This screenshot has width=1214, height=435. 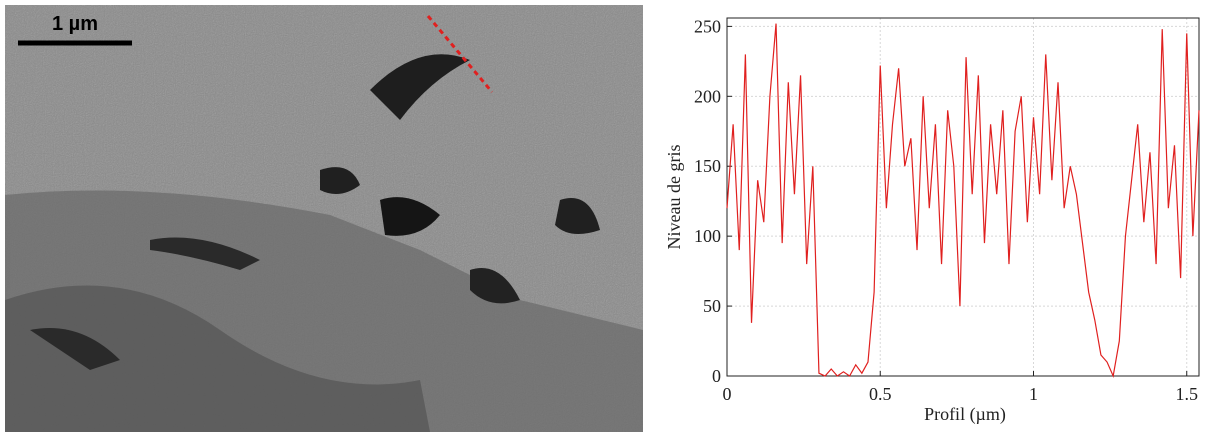 I want to click on x-tick-label: 1.5, so click(x=1186, y=394).